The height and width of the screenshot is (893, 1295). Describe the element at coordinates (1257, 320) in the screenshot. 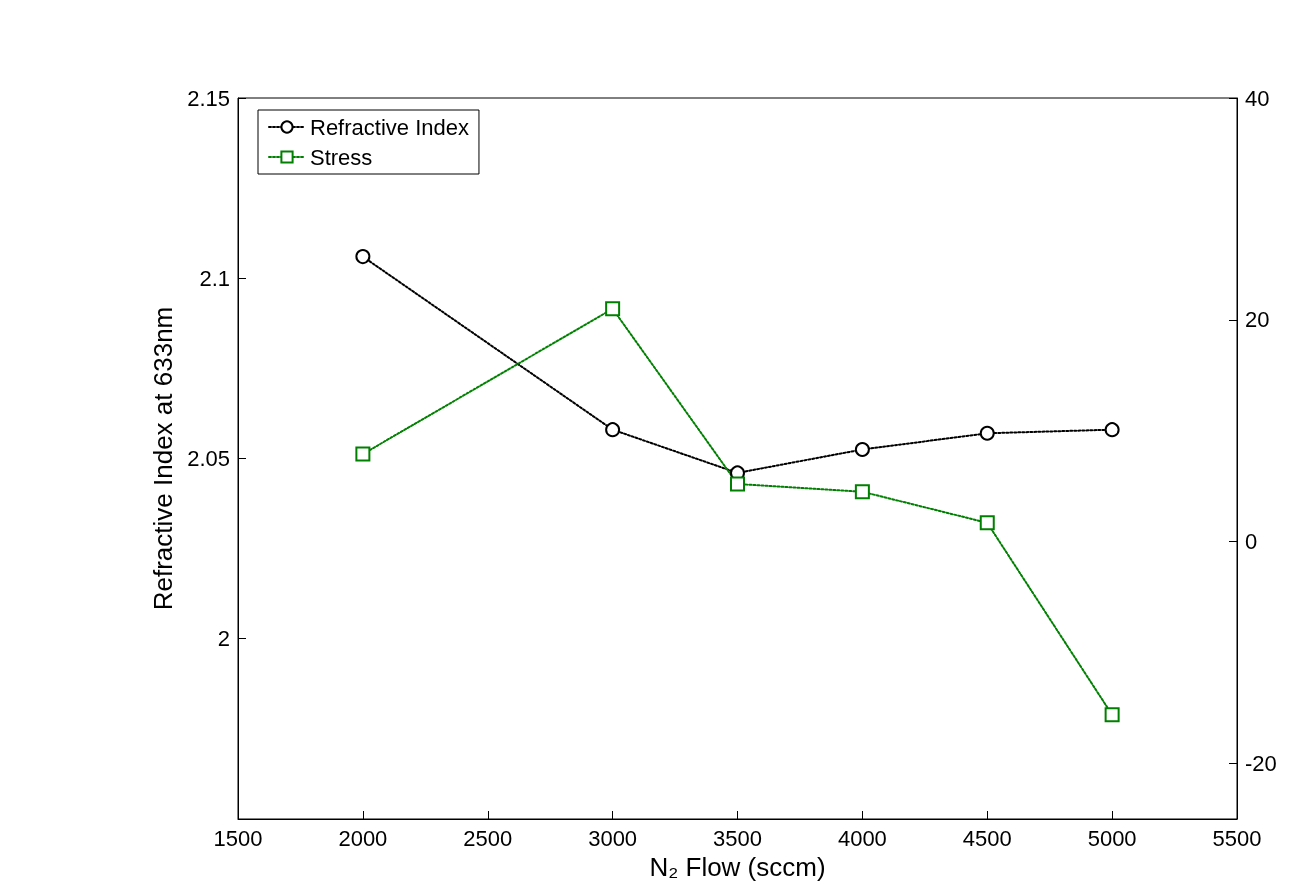

I see `y2-tick-label: 20` at that location.